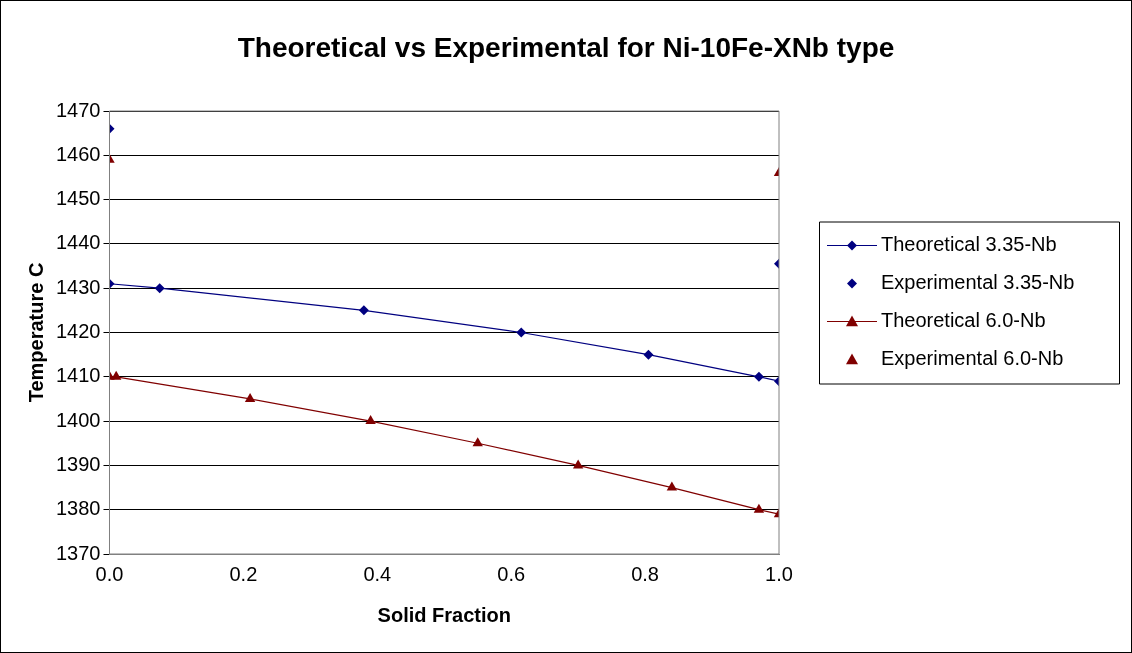  What do you see at coordinates (978, 282) in the screenshot?
I see `legend-label: Experimental 3.35-Nb` at bounding box center [978, 282].